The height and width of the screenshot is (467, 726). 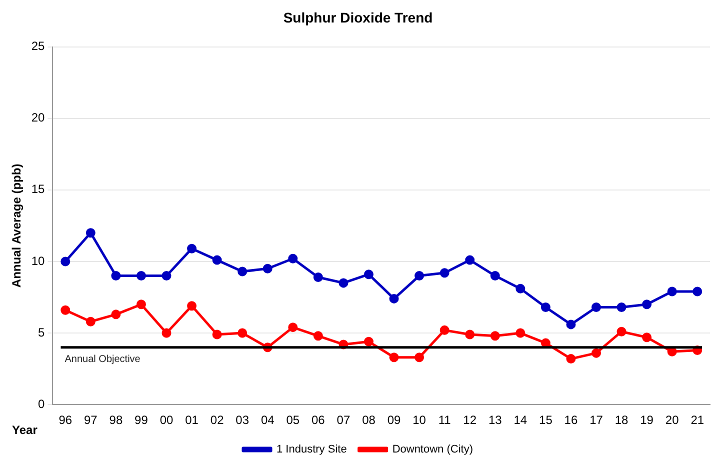 I want to click on y-tick-label: 20, so click(x=38, y=117).